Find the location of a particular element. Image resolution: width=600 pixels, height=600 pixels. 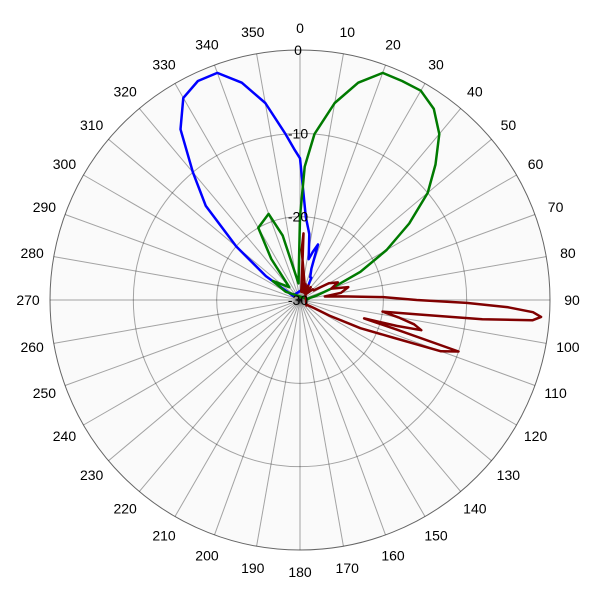

angle-tick-label: 210 is located at coordinates (164, 536).